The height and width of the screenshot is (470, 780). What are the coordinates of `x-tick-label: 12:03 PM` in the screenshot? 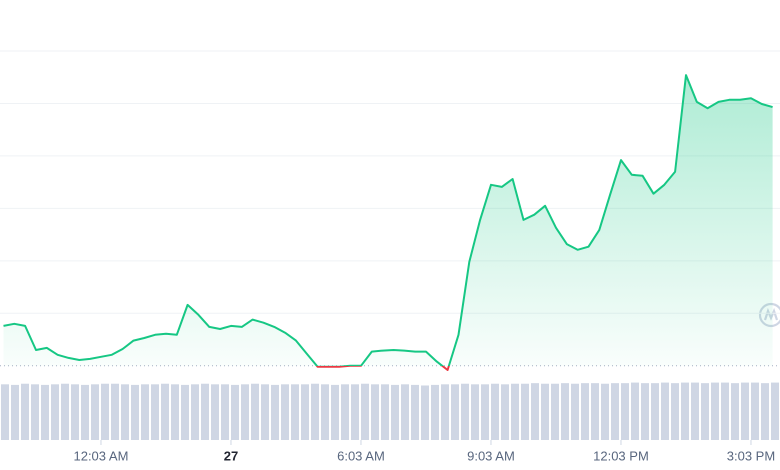 It's located at (621, 455).